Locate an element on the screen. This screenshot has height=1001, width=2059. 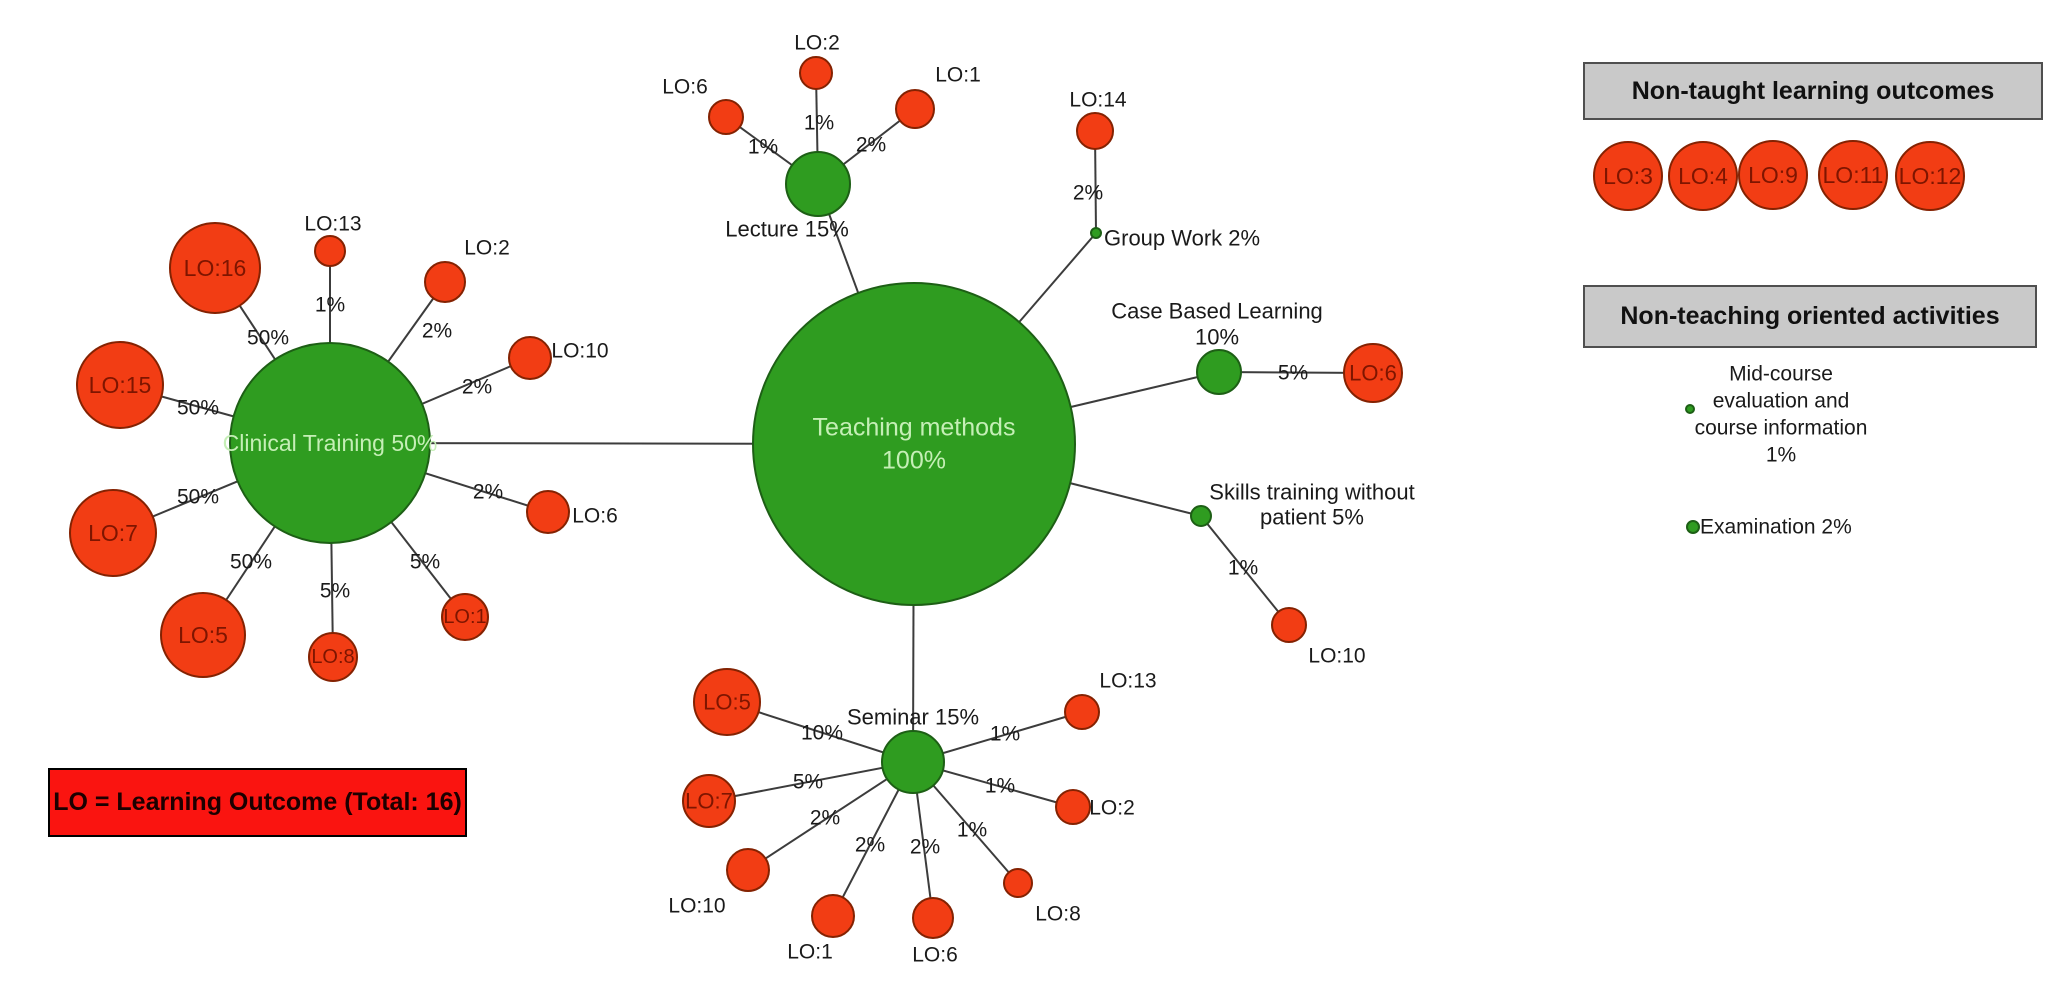
lecture-lo6-label: LO:6 is located at coordinates (685, 87).